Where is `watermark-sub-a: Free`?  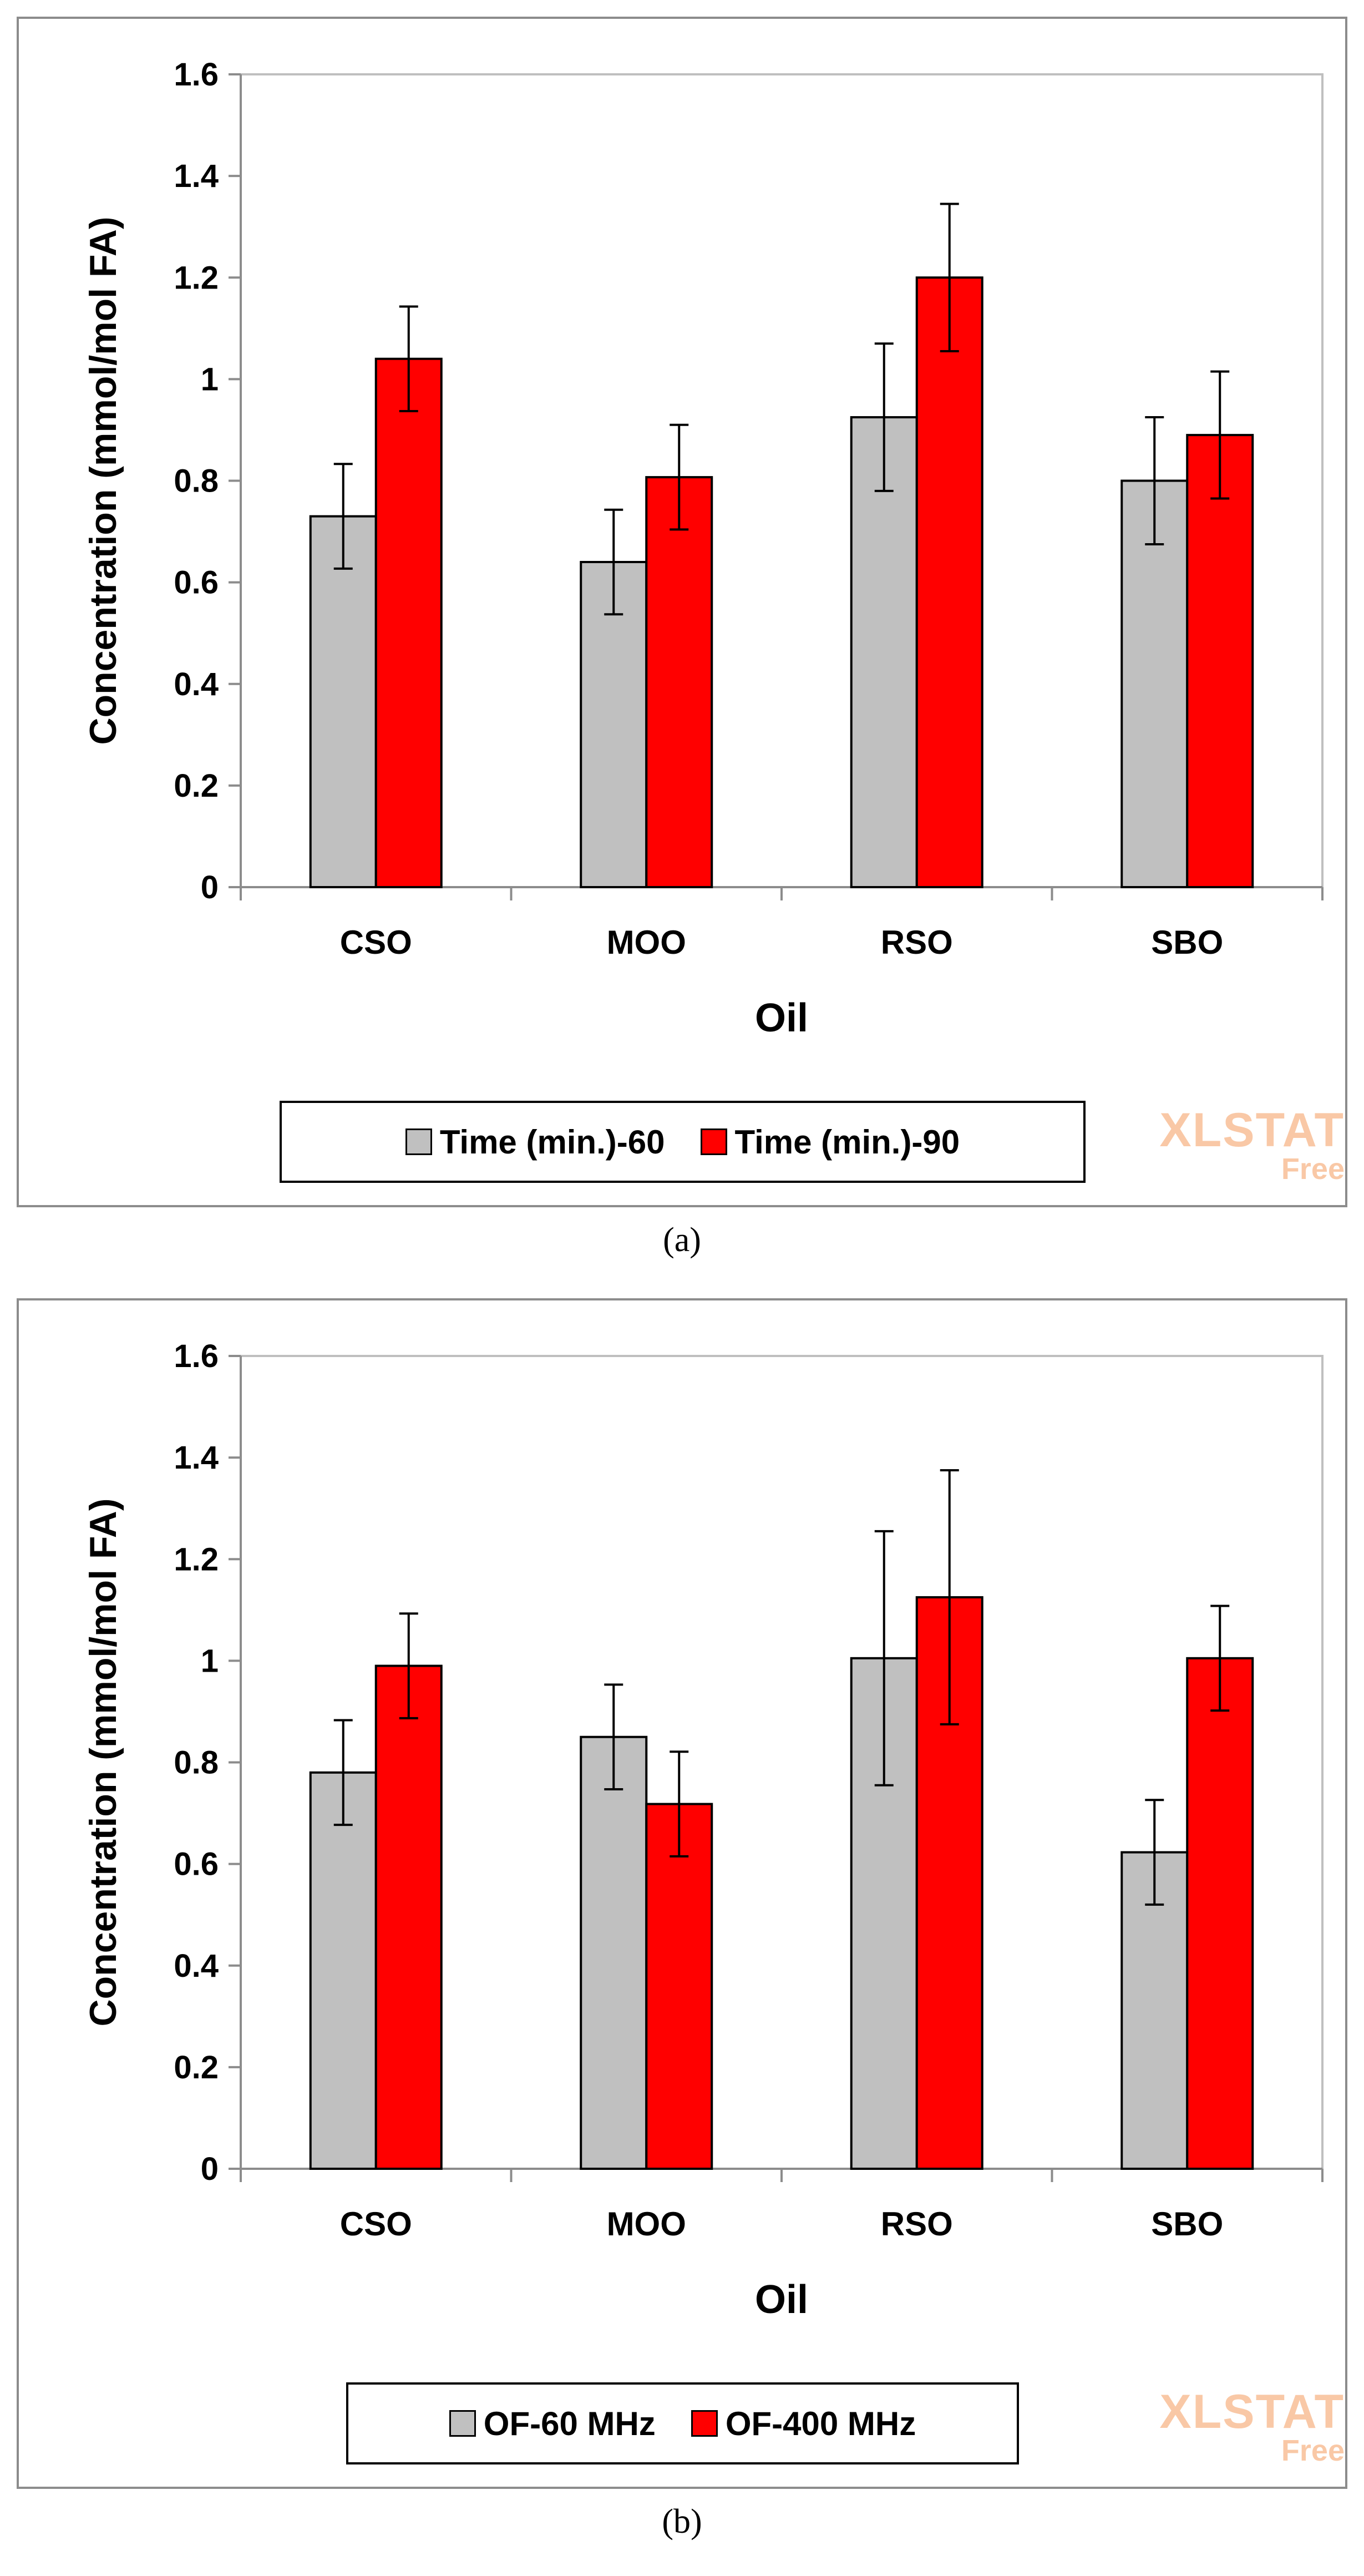 watermark-sub-a: Free is located at coordinates (1313, 1169).